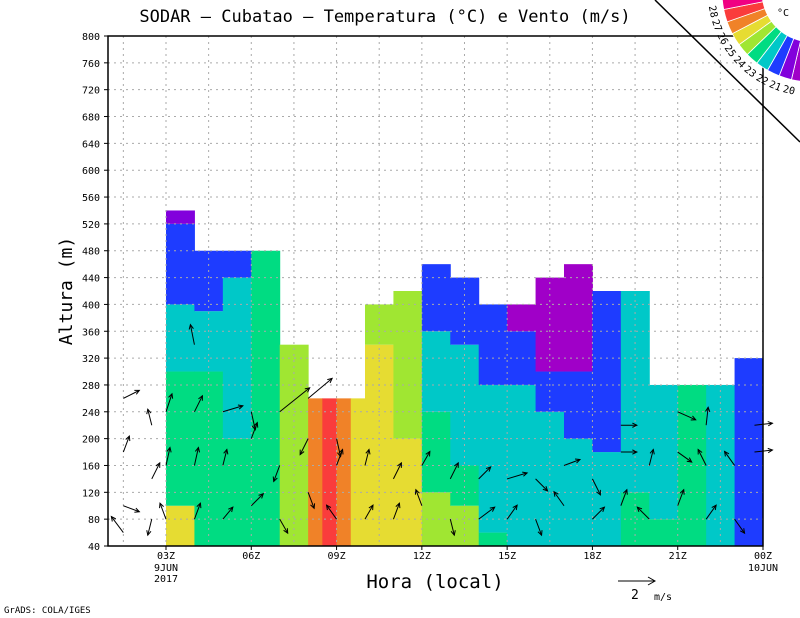 The height and width of the screenshot is (618, 800). Describe the element at coordinates (91, 198) in the screenshot. I see `y-tick-label: 560` at that location.